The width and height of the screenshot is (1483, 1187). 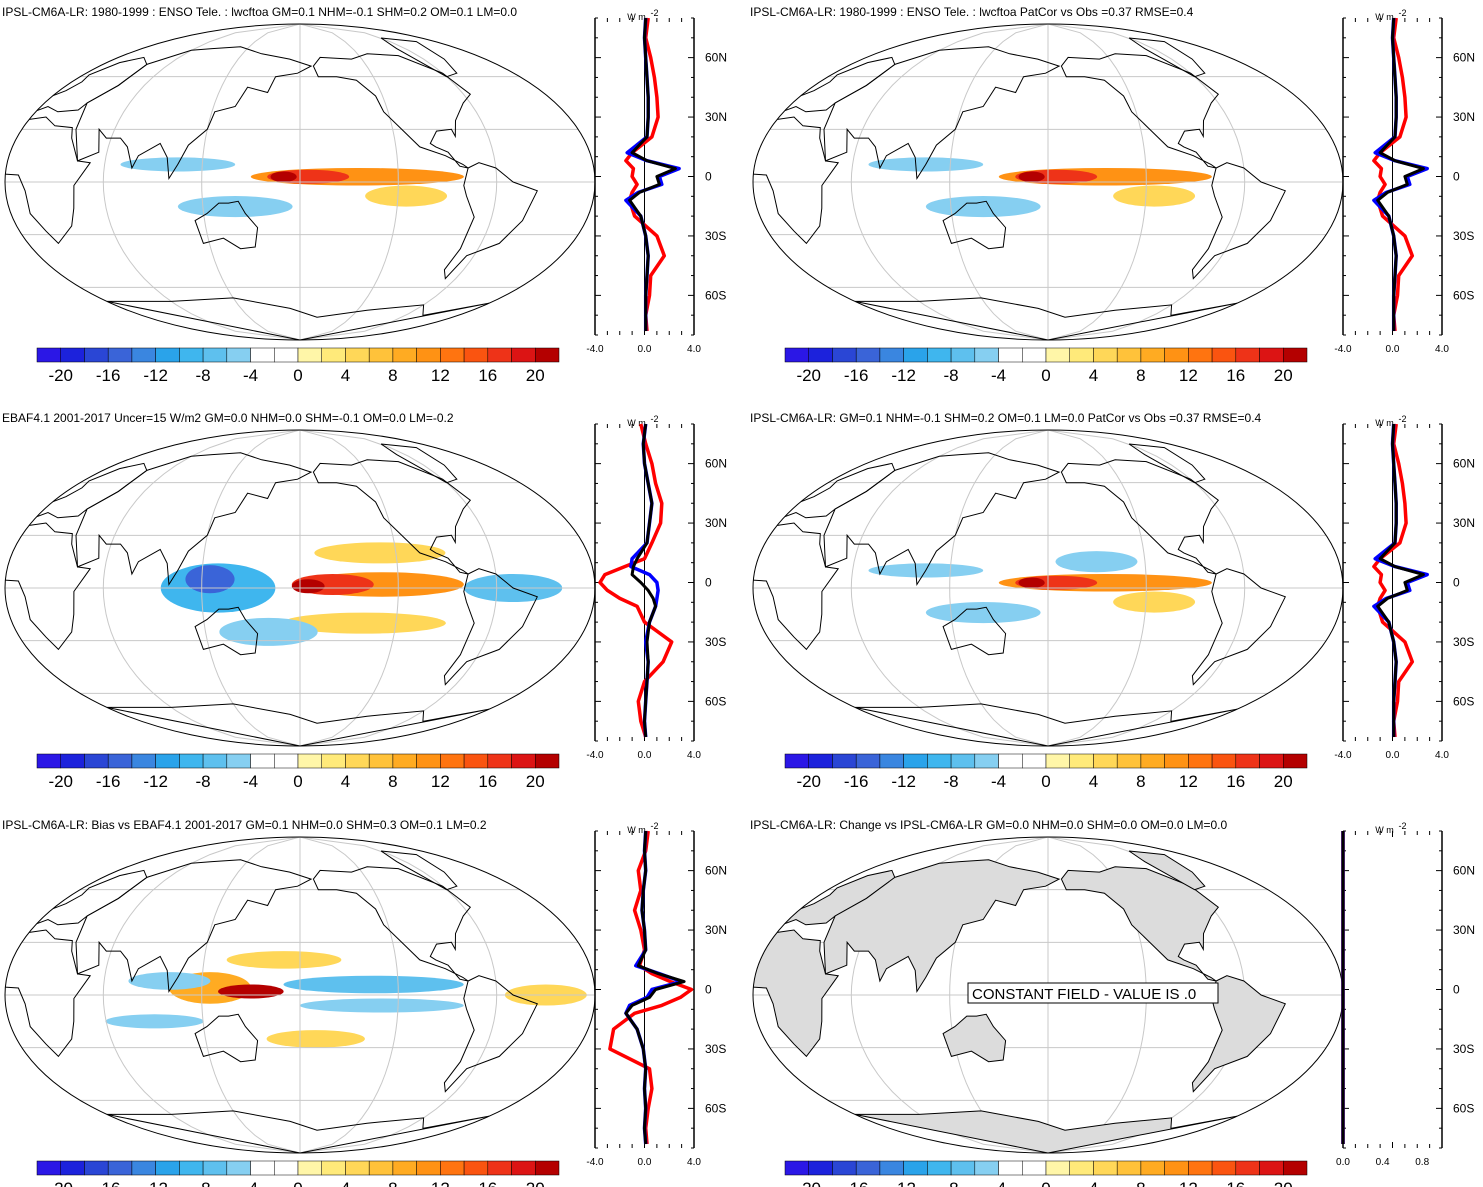 I want to click on colorbar-label: 4, so click(x=345, y=375).